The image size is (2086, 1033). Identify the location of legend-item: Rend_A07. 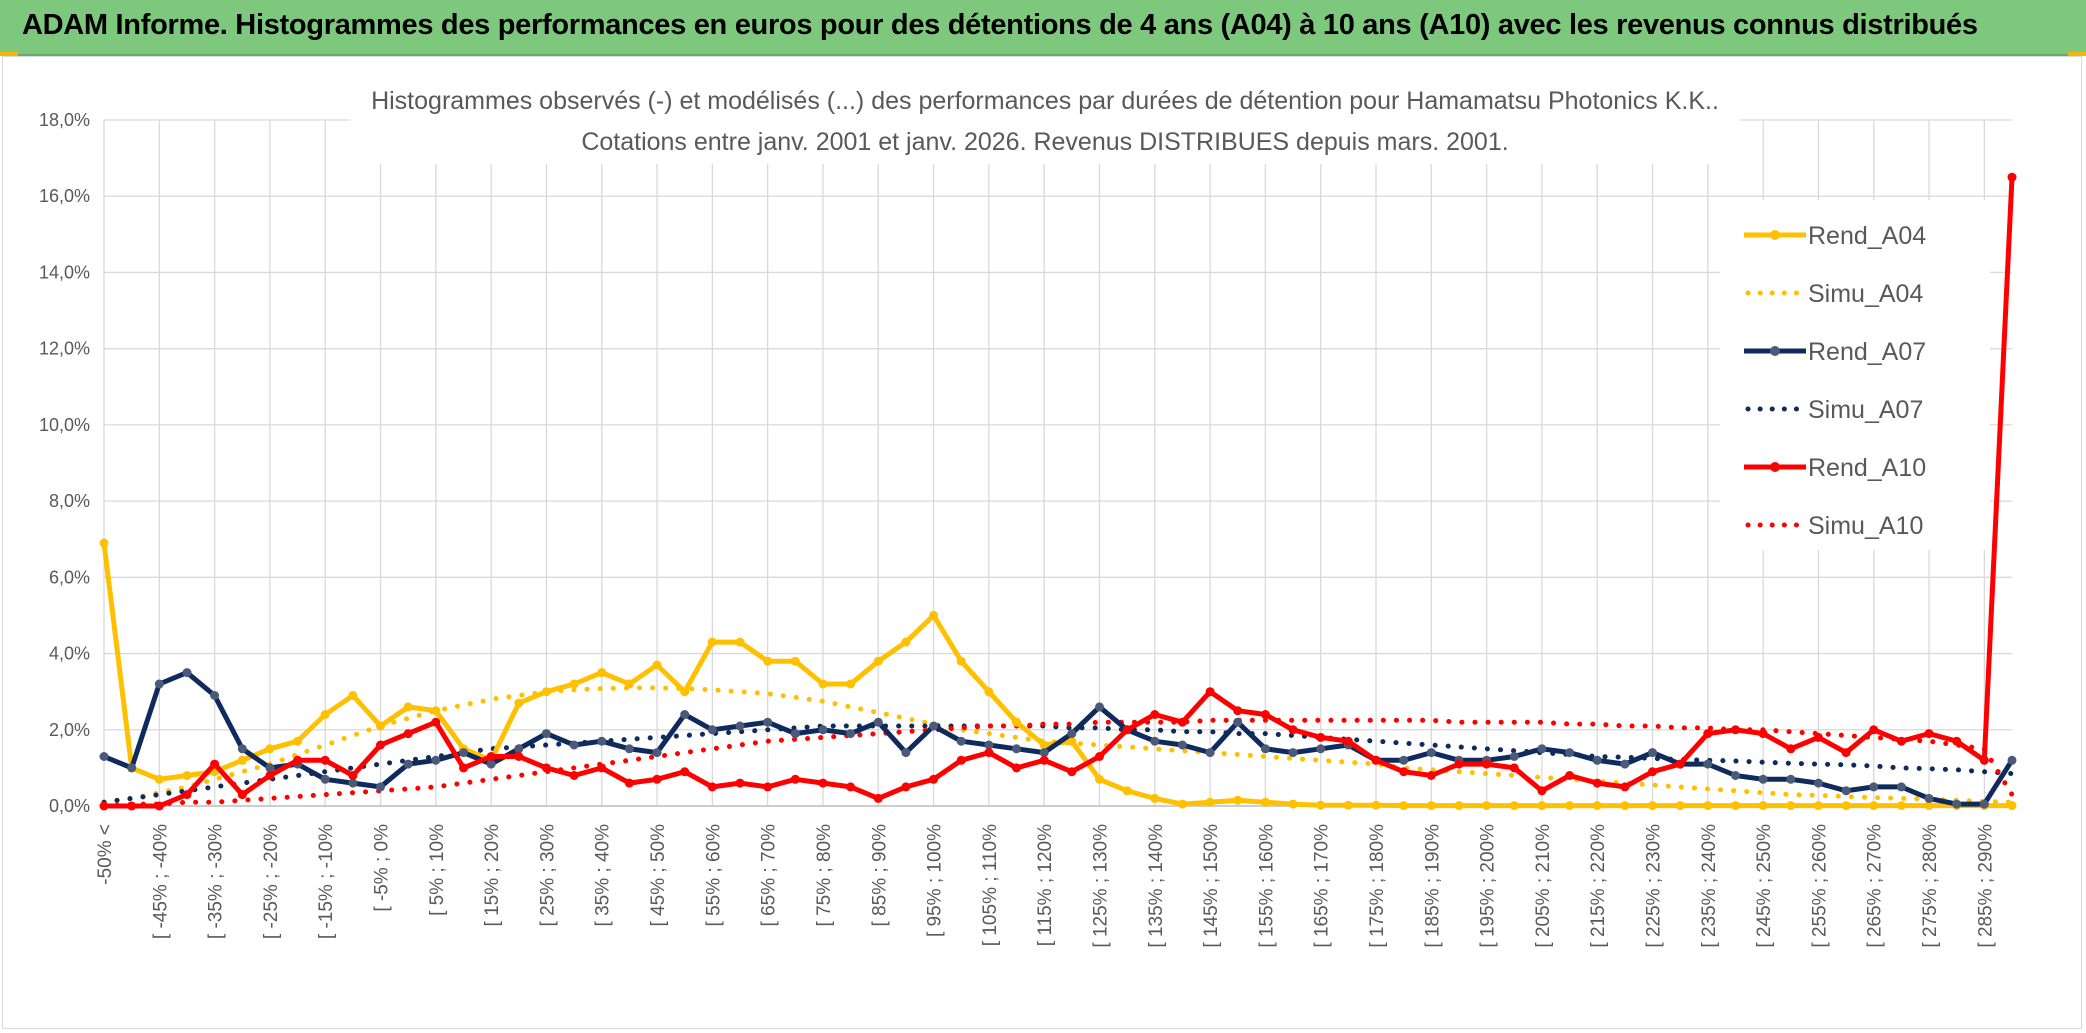
(1835, 352).